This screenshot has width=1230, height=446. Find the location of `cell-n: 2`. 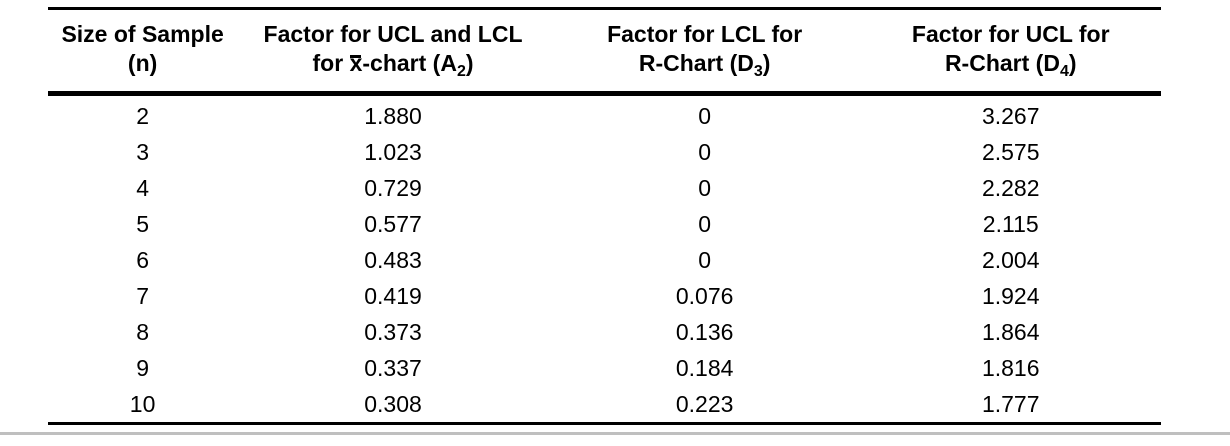

cell-n: 2 is located at coordinates (142, 115).